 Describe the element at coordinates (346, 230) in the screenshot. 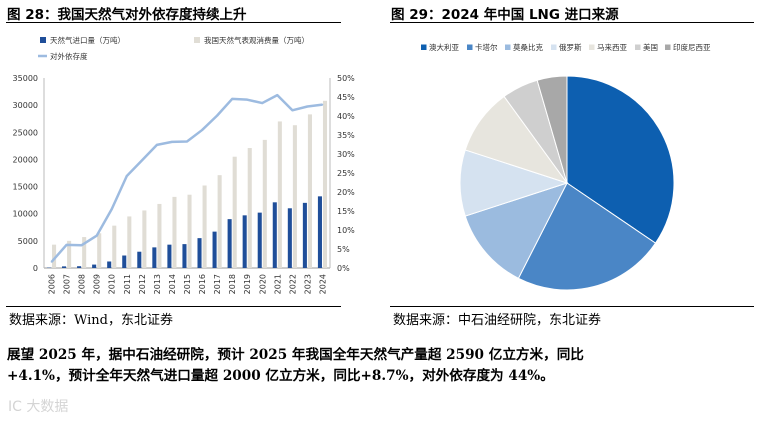

I see `y-tick-right-label: 10%` at that location.